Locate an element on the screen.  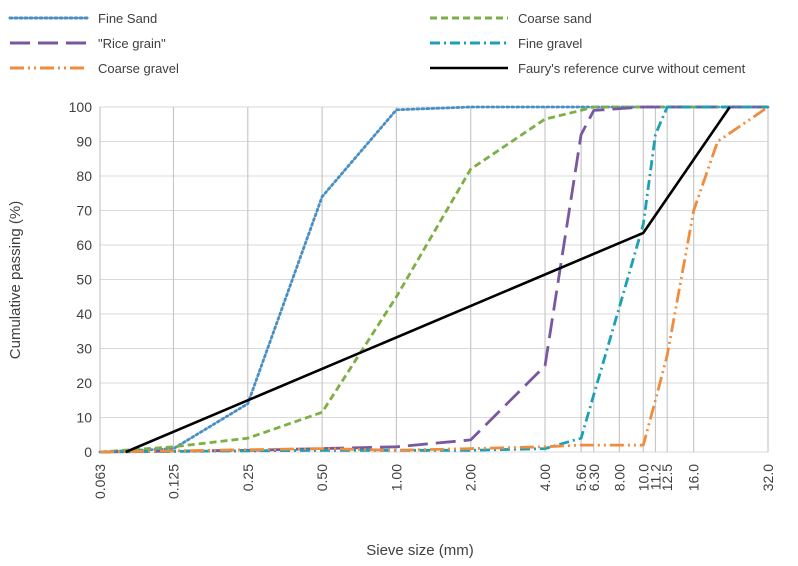
x-tick-label: 0.063 is located at coordinates (100, 481).